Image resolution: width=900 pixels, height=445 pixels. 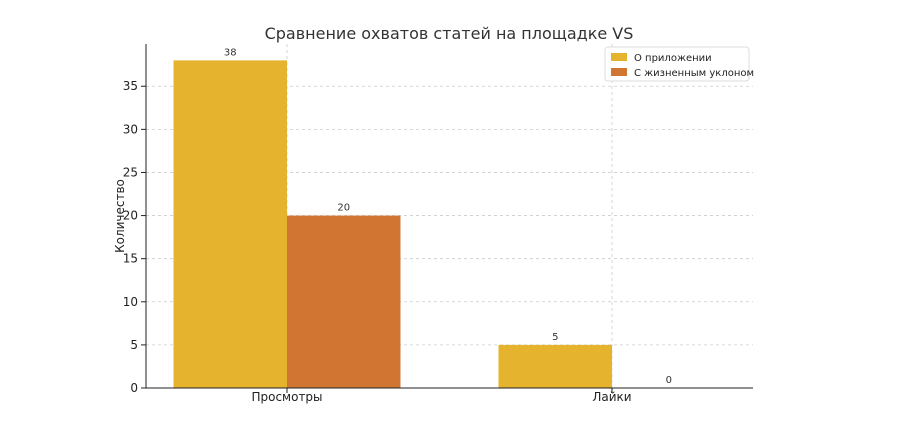 I want to click on y-axis-label: Количество, so click(x=120, y=216).